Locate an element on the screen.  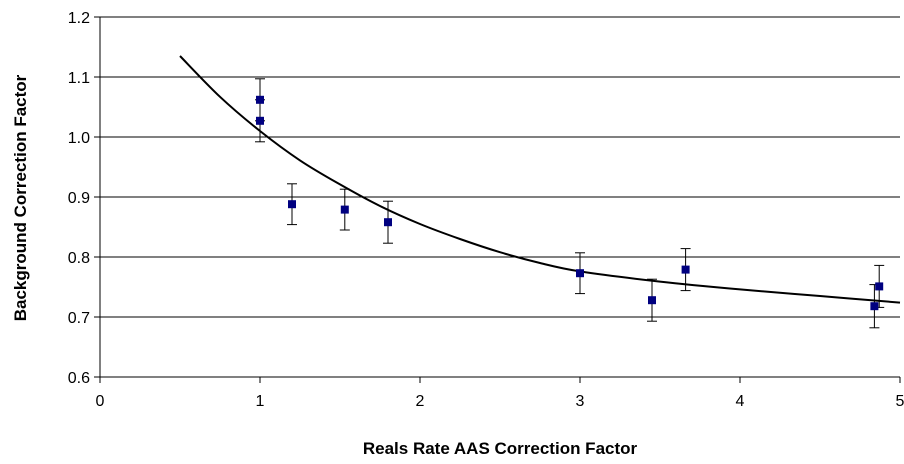
y-tick-label: 1.0 is located at coordinates (79, 138).